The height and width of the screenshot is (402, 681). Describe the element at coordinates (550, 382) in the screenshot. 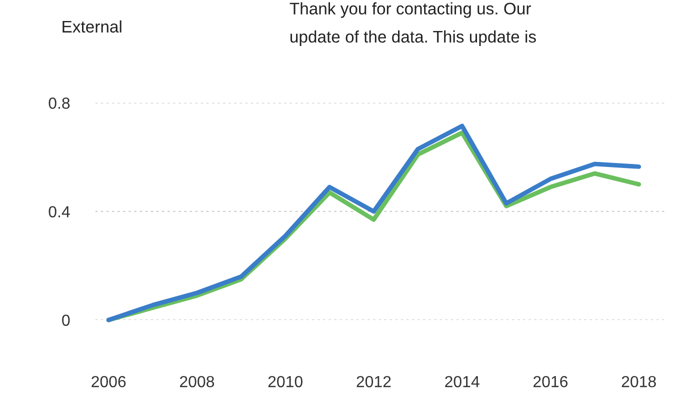

I see `x-tick-label: 2016` at that location.